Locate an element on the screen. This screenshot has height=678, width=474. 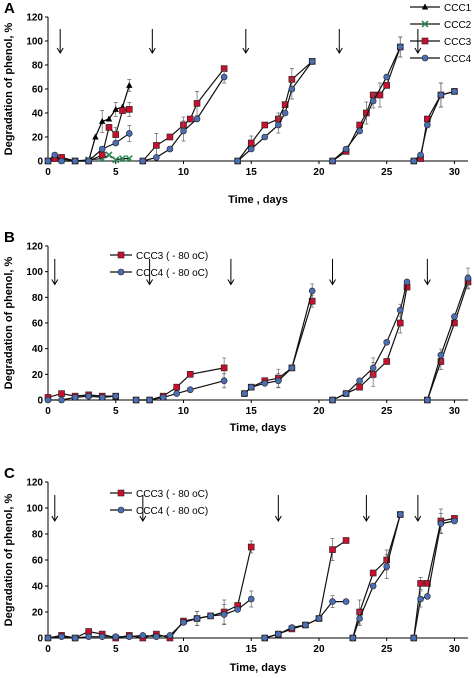
legend-entry: CCC4 is located at coordinates (458, 59).